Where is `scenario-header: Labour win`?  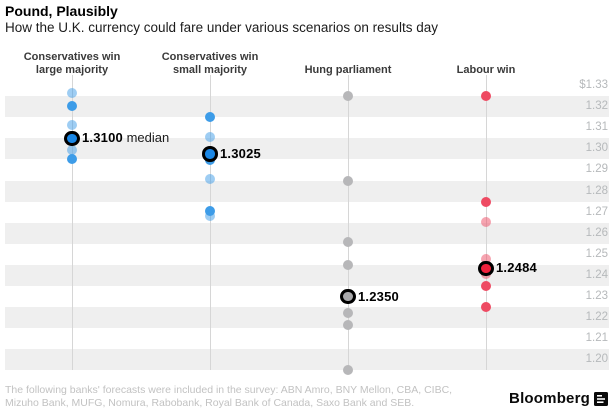
scenario-header: Labour win is located at coordinates (486, 70).